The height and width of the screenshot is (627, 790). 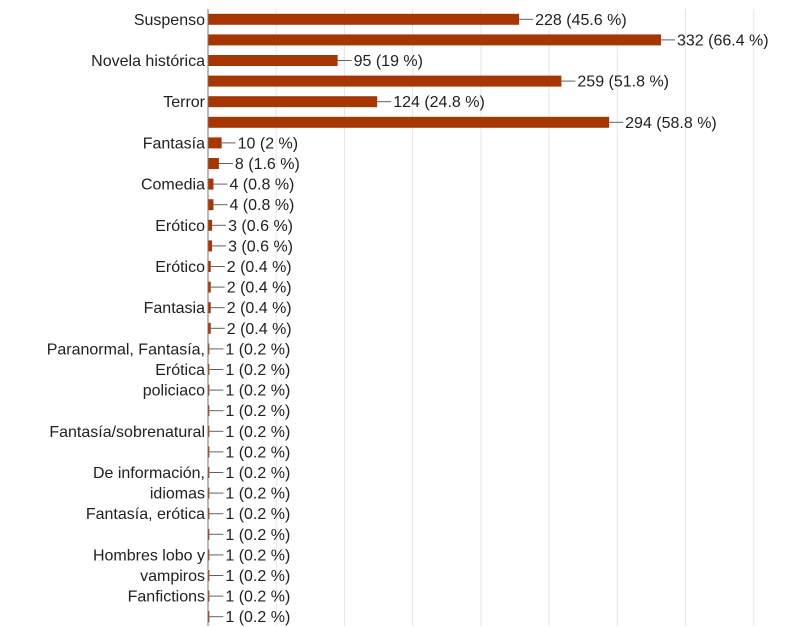 What do you see at coordinates (723, 40) in the screenshot?
I see `data-label: 332 (66.4 %)` at bounding box center [723, 40].